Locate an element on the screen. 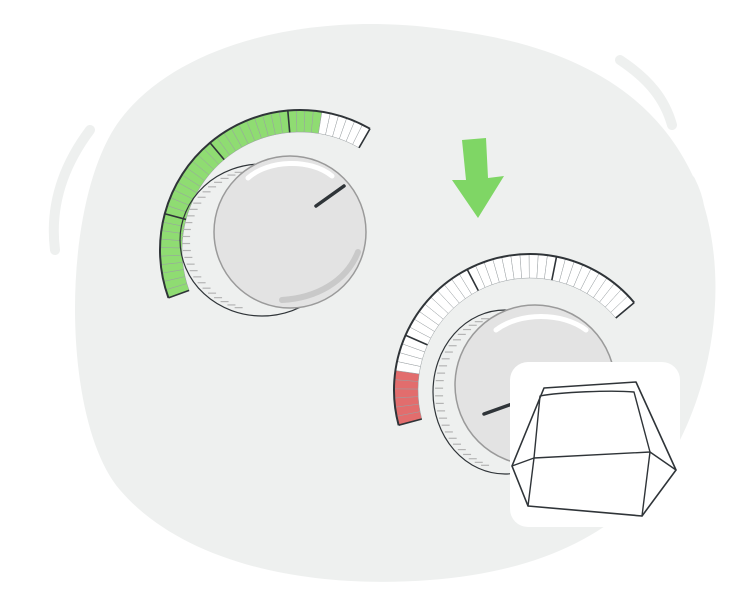 The image size is (750, 600). volume-scale-high is located at coordinates (265, 204).